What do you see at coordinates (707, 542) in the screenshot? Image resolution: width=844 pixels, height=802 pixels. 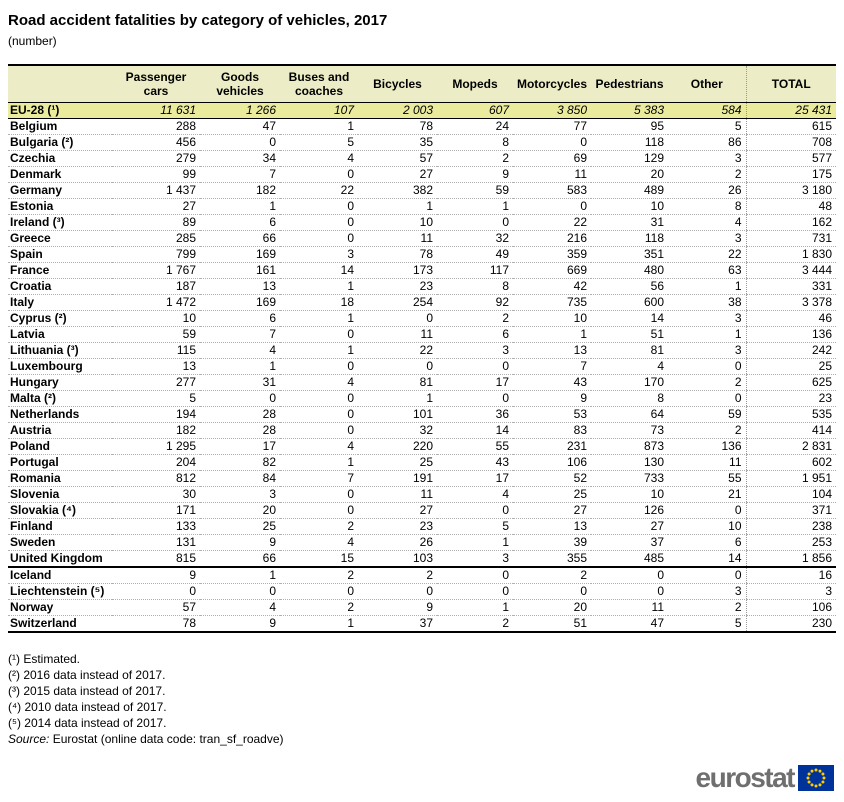 I see `value-cell: 6` at bounding box center [707, 542].